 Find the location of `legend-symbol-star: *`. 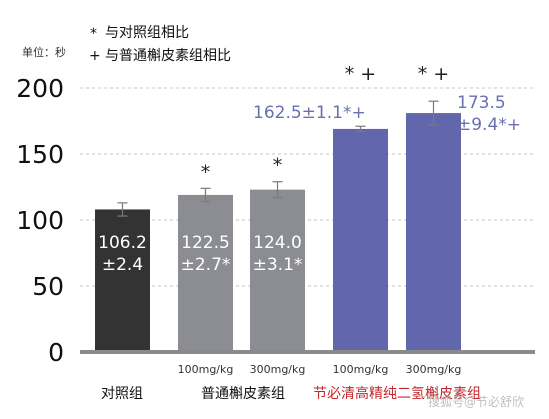

legend-symbol-star: * is located at coordinates (93, 34).